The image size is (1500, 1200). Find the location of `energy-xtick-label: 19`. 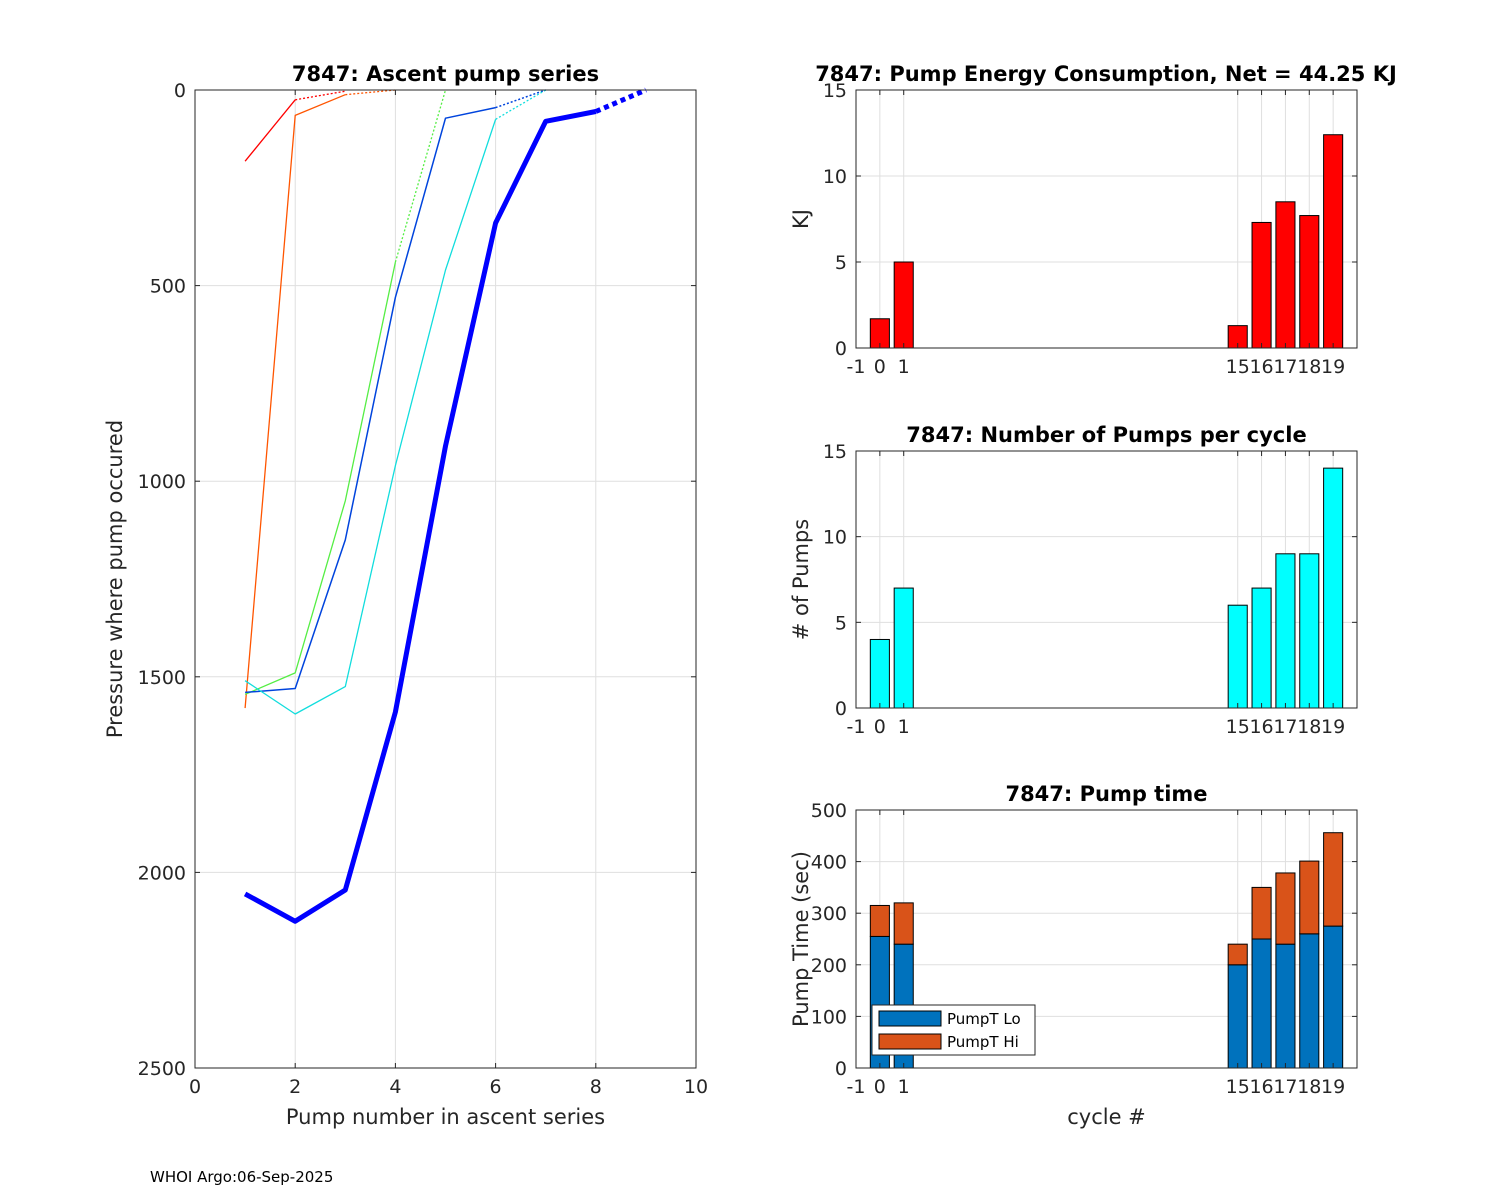

energy-xtick-label: 19 is located at coordinates (1333, 367).